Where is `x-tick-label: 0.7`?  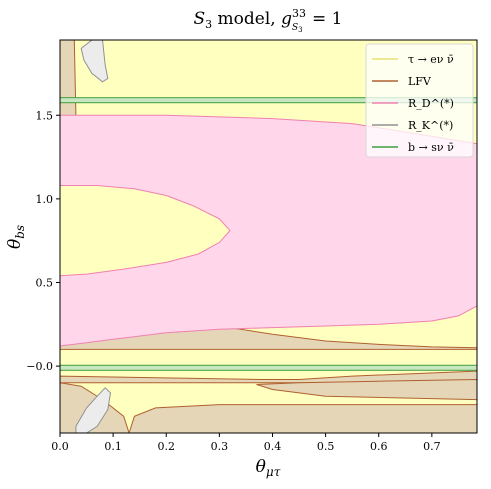
x-tick-label: 0.7 is located at coordinates (432, 446).